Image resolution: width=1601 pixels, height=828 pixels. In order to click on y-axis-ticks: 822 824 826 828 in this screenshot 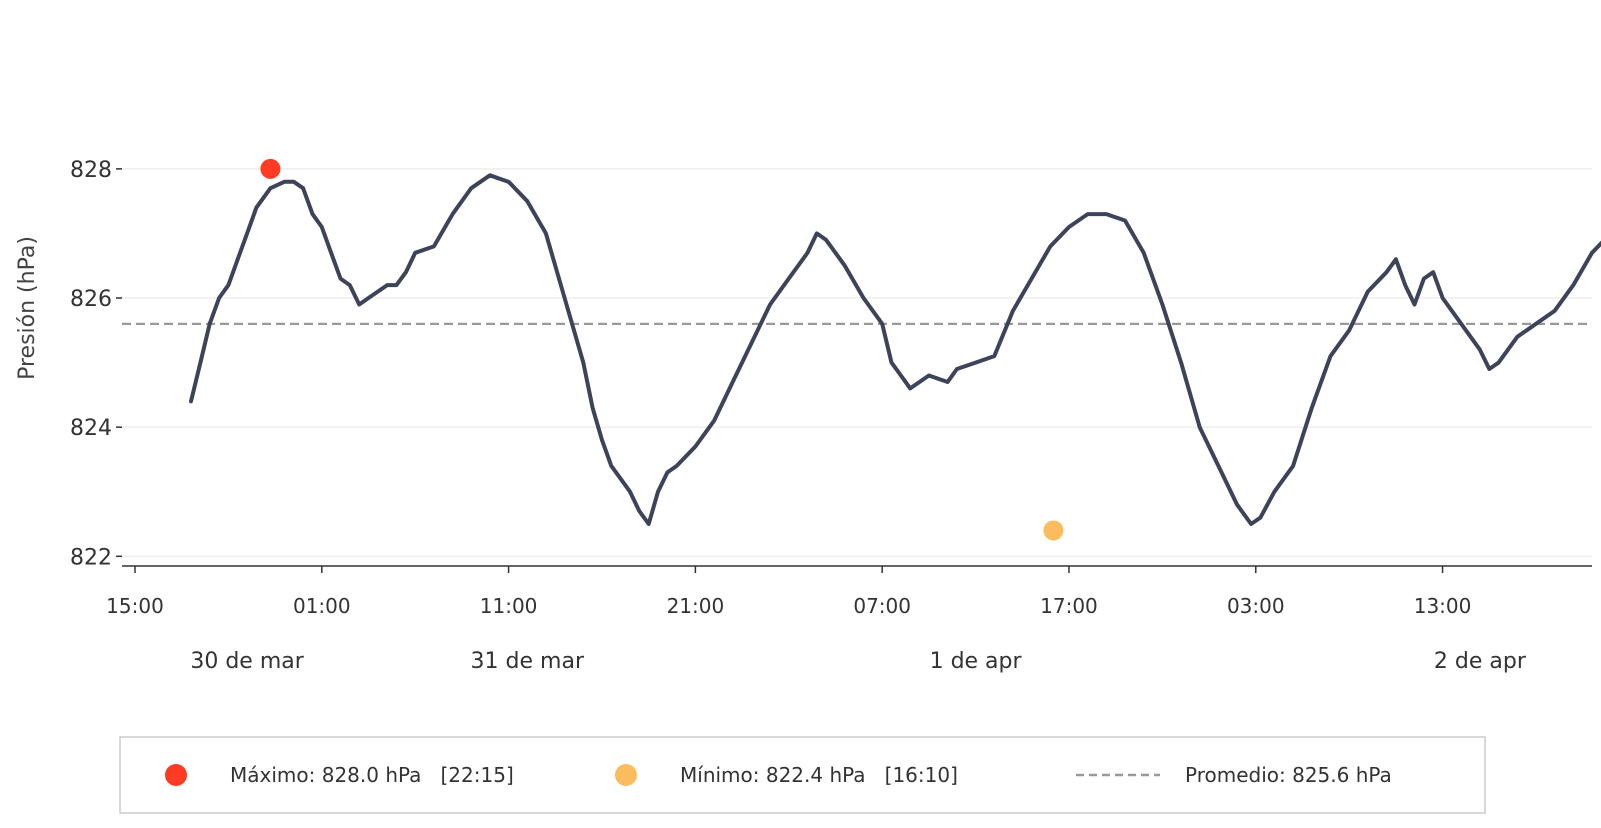, I will do `click(96, 364)`.